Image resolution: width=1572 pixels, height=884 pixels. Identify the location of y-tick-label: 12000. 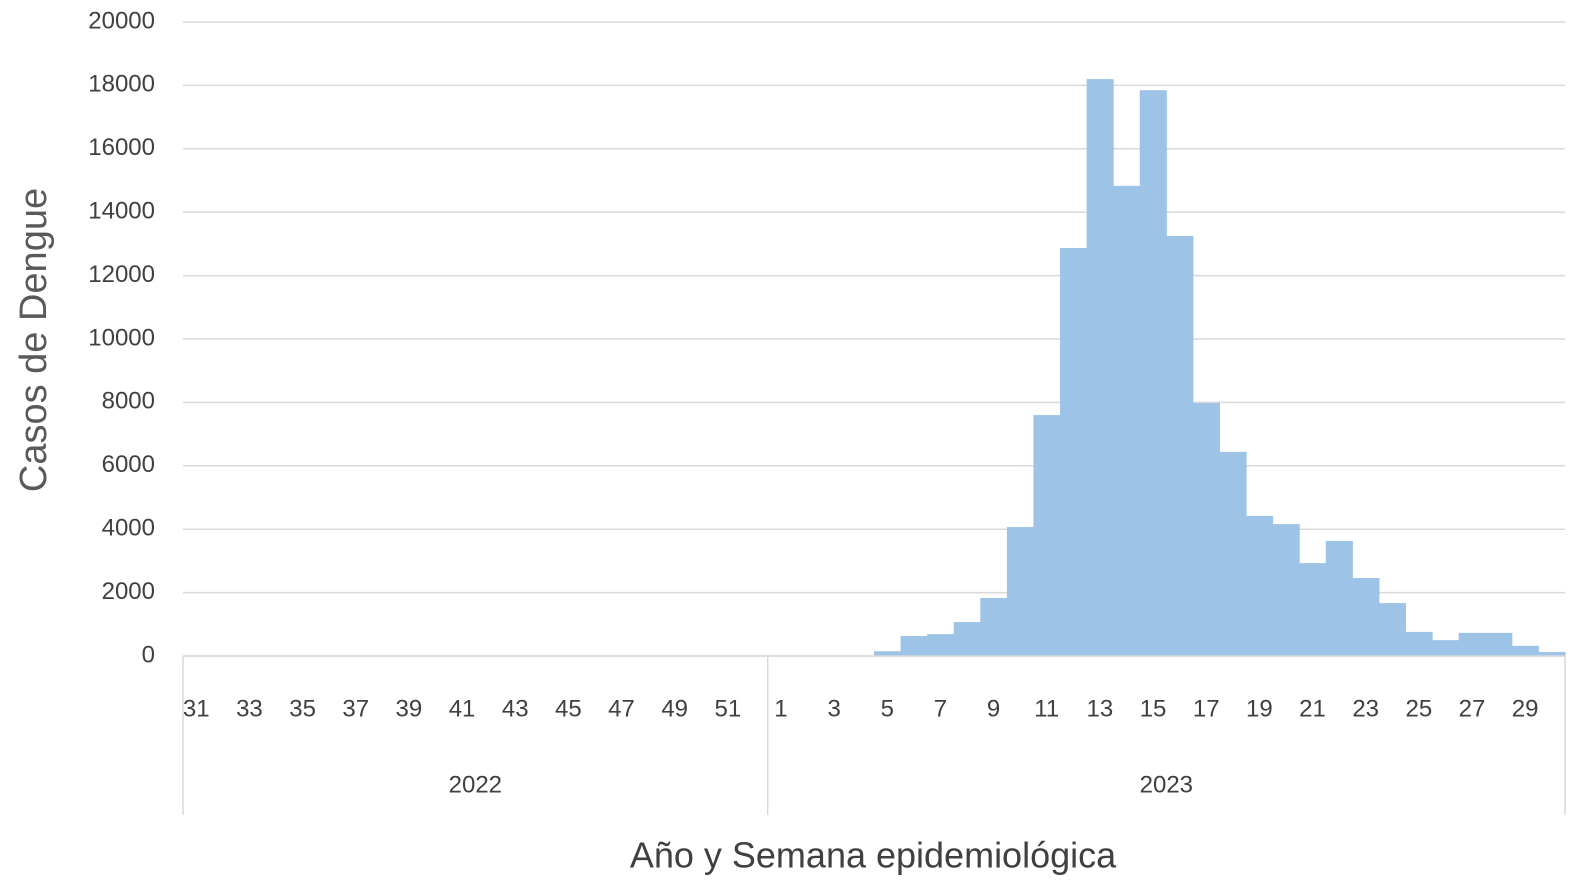
(121, 274).